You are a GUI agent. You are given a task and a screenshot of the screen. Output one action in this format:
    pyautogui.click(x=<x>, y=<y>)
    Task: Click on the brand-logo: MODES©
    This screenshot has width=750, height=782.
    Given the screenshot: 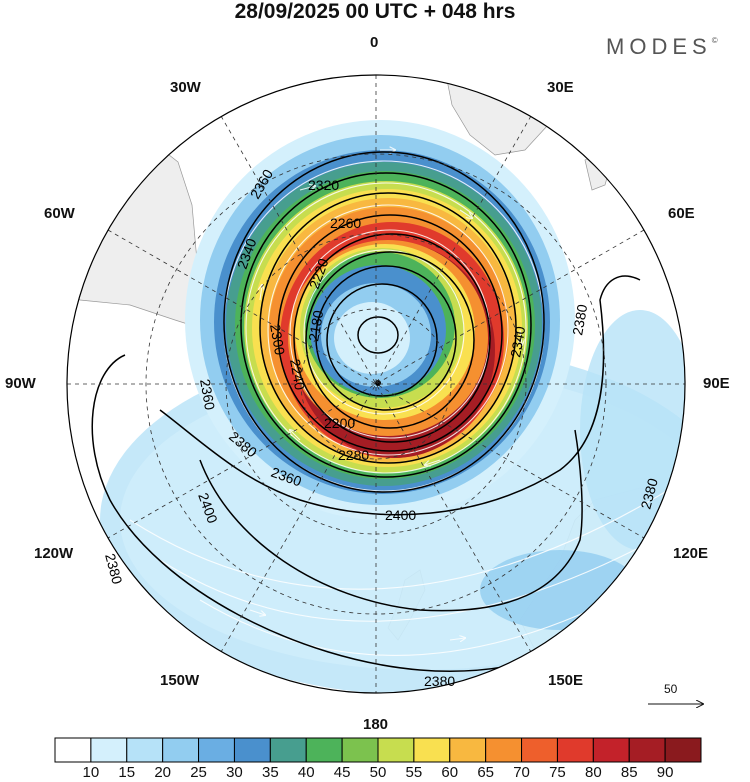 What is the action you would take?
    pyautogui.click(x=662, y=47)
    